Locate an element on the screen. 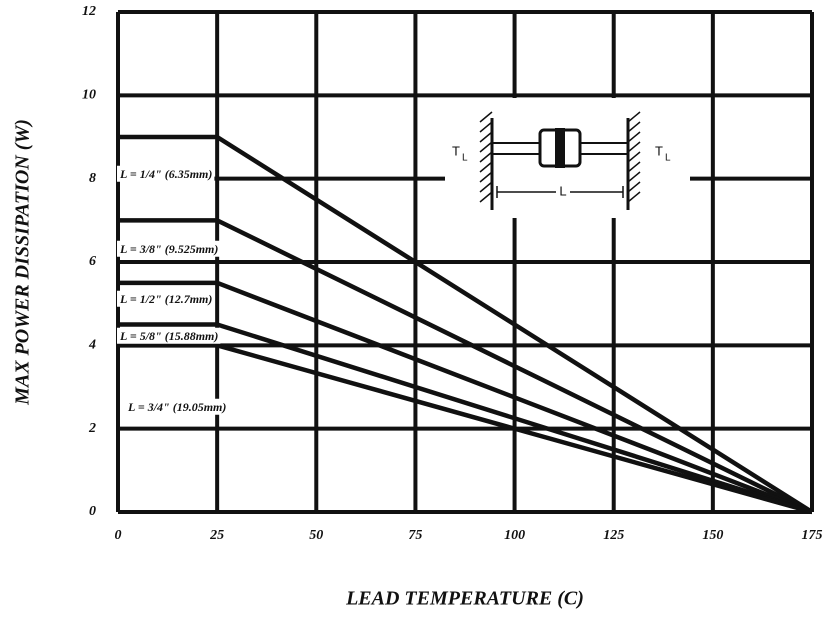 The height and width of the screenshot is (618, 829). series-label: L = 1/4" (6.35mm) is located at coordinates (165, 174).